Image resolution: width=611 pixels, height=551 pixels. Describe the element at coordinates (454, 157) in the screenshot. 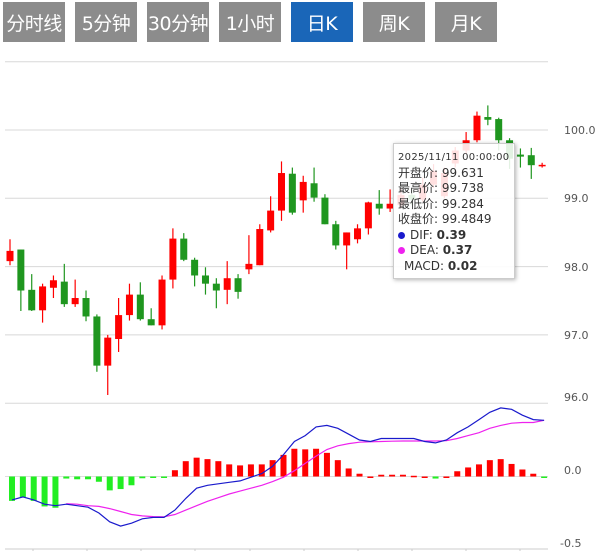

I see `tooltip-date: 2025/11/11 00:00:00` at that location.